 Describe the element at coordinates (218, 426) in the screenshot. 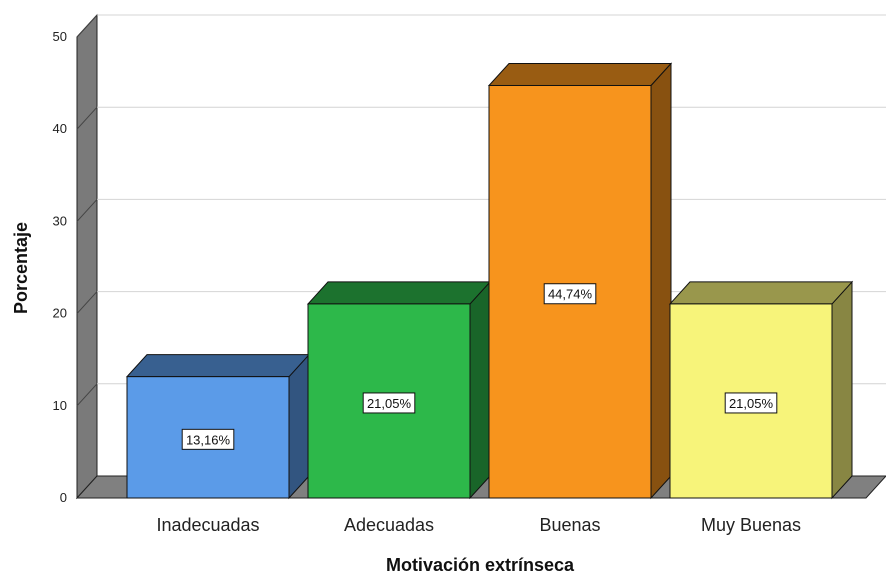

I see `bar: 13,16%` at that location.